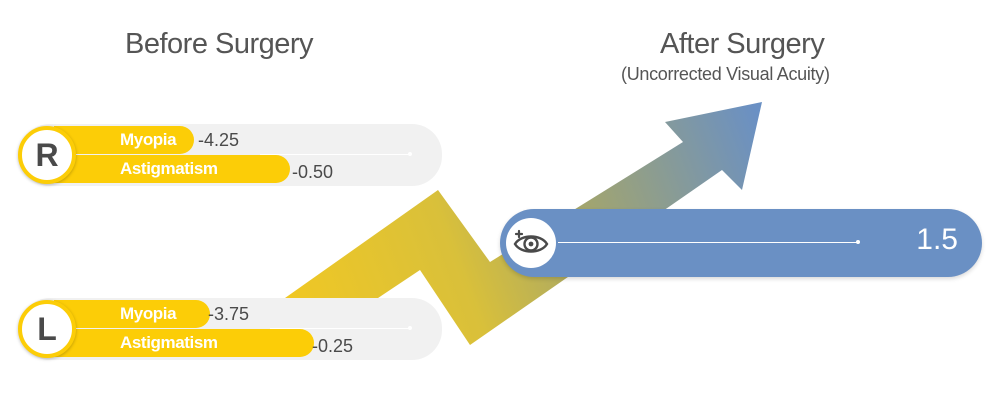 This screenshot has width=1000, height=400. What do you see at coordinates (47, 155) in the screenshot?
I see `right-eye-badge: R` at bounding box center [47, 155].